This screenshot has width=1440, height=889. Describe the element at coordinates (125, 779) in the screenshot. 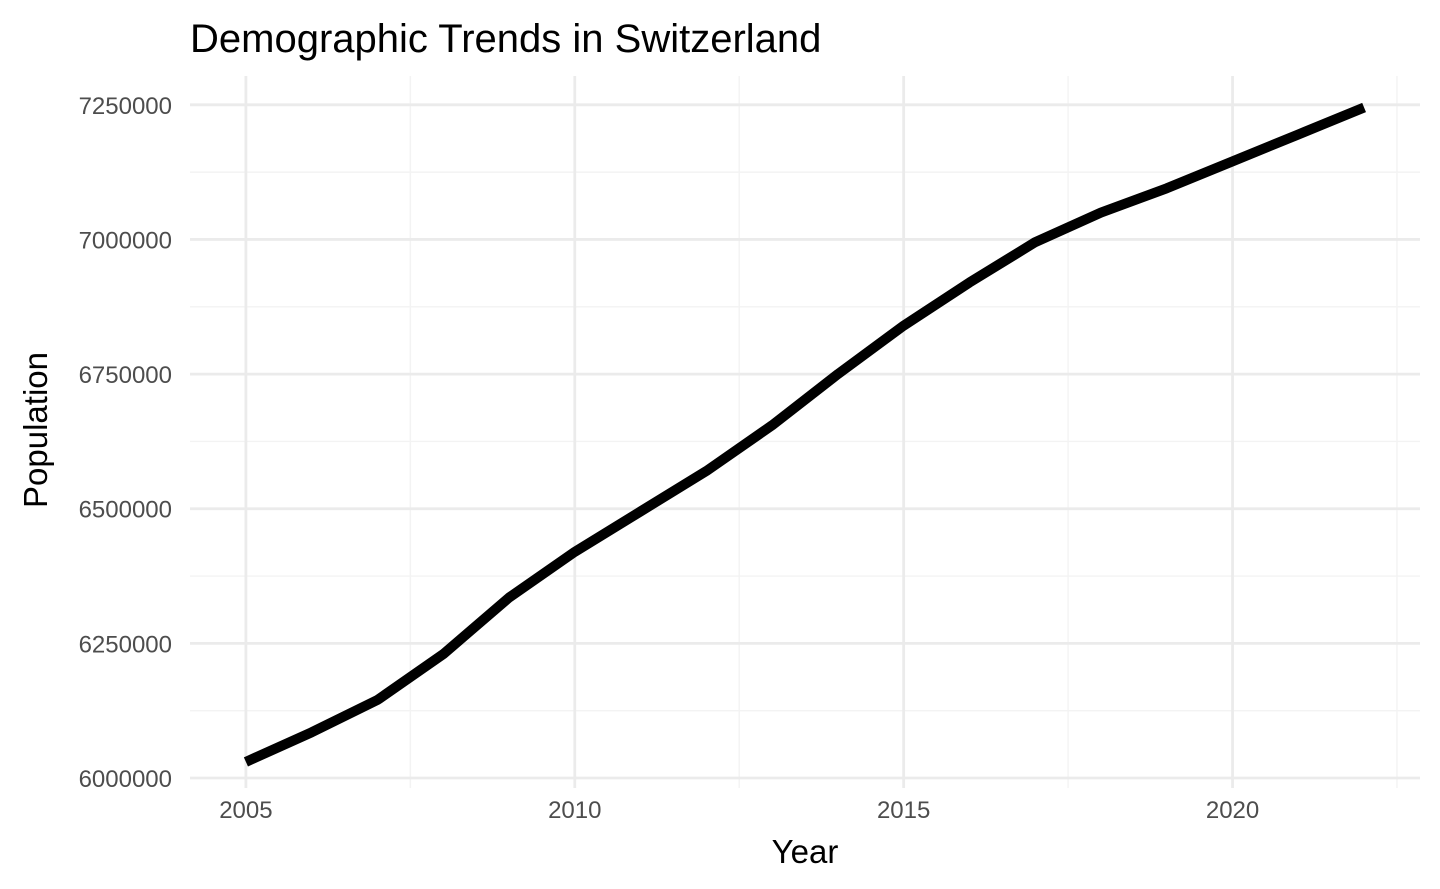

I see `y-tick-label: 6000000` at that location.